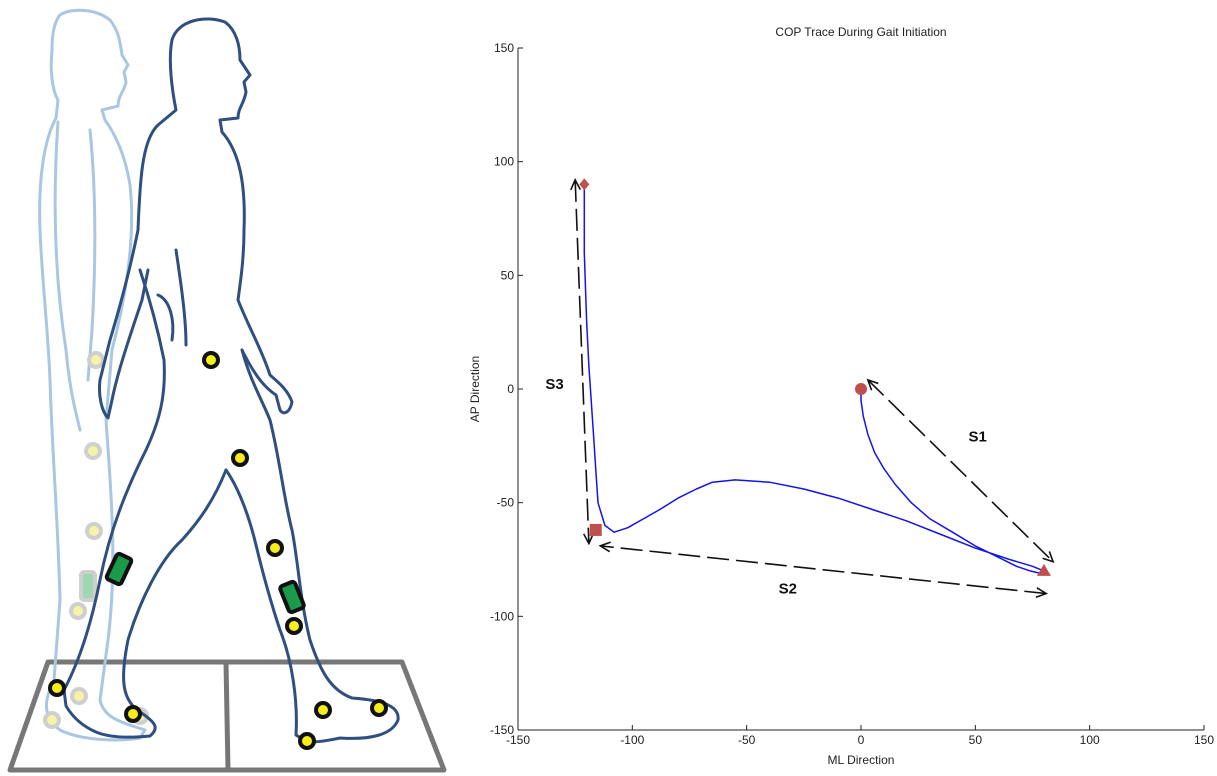 This screenshot has height=776, width=1217. I want to click on x-tick-label: -150, so click(518, 740).